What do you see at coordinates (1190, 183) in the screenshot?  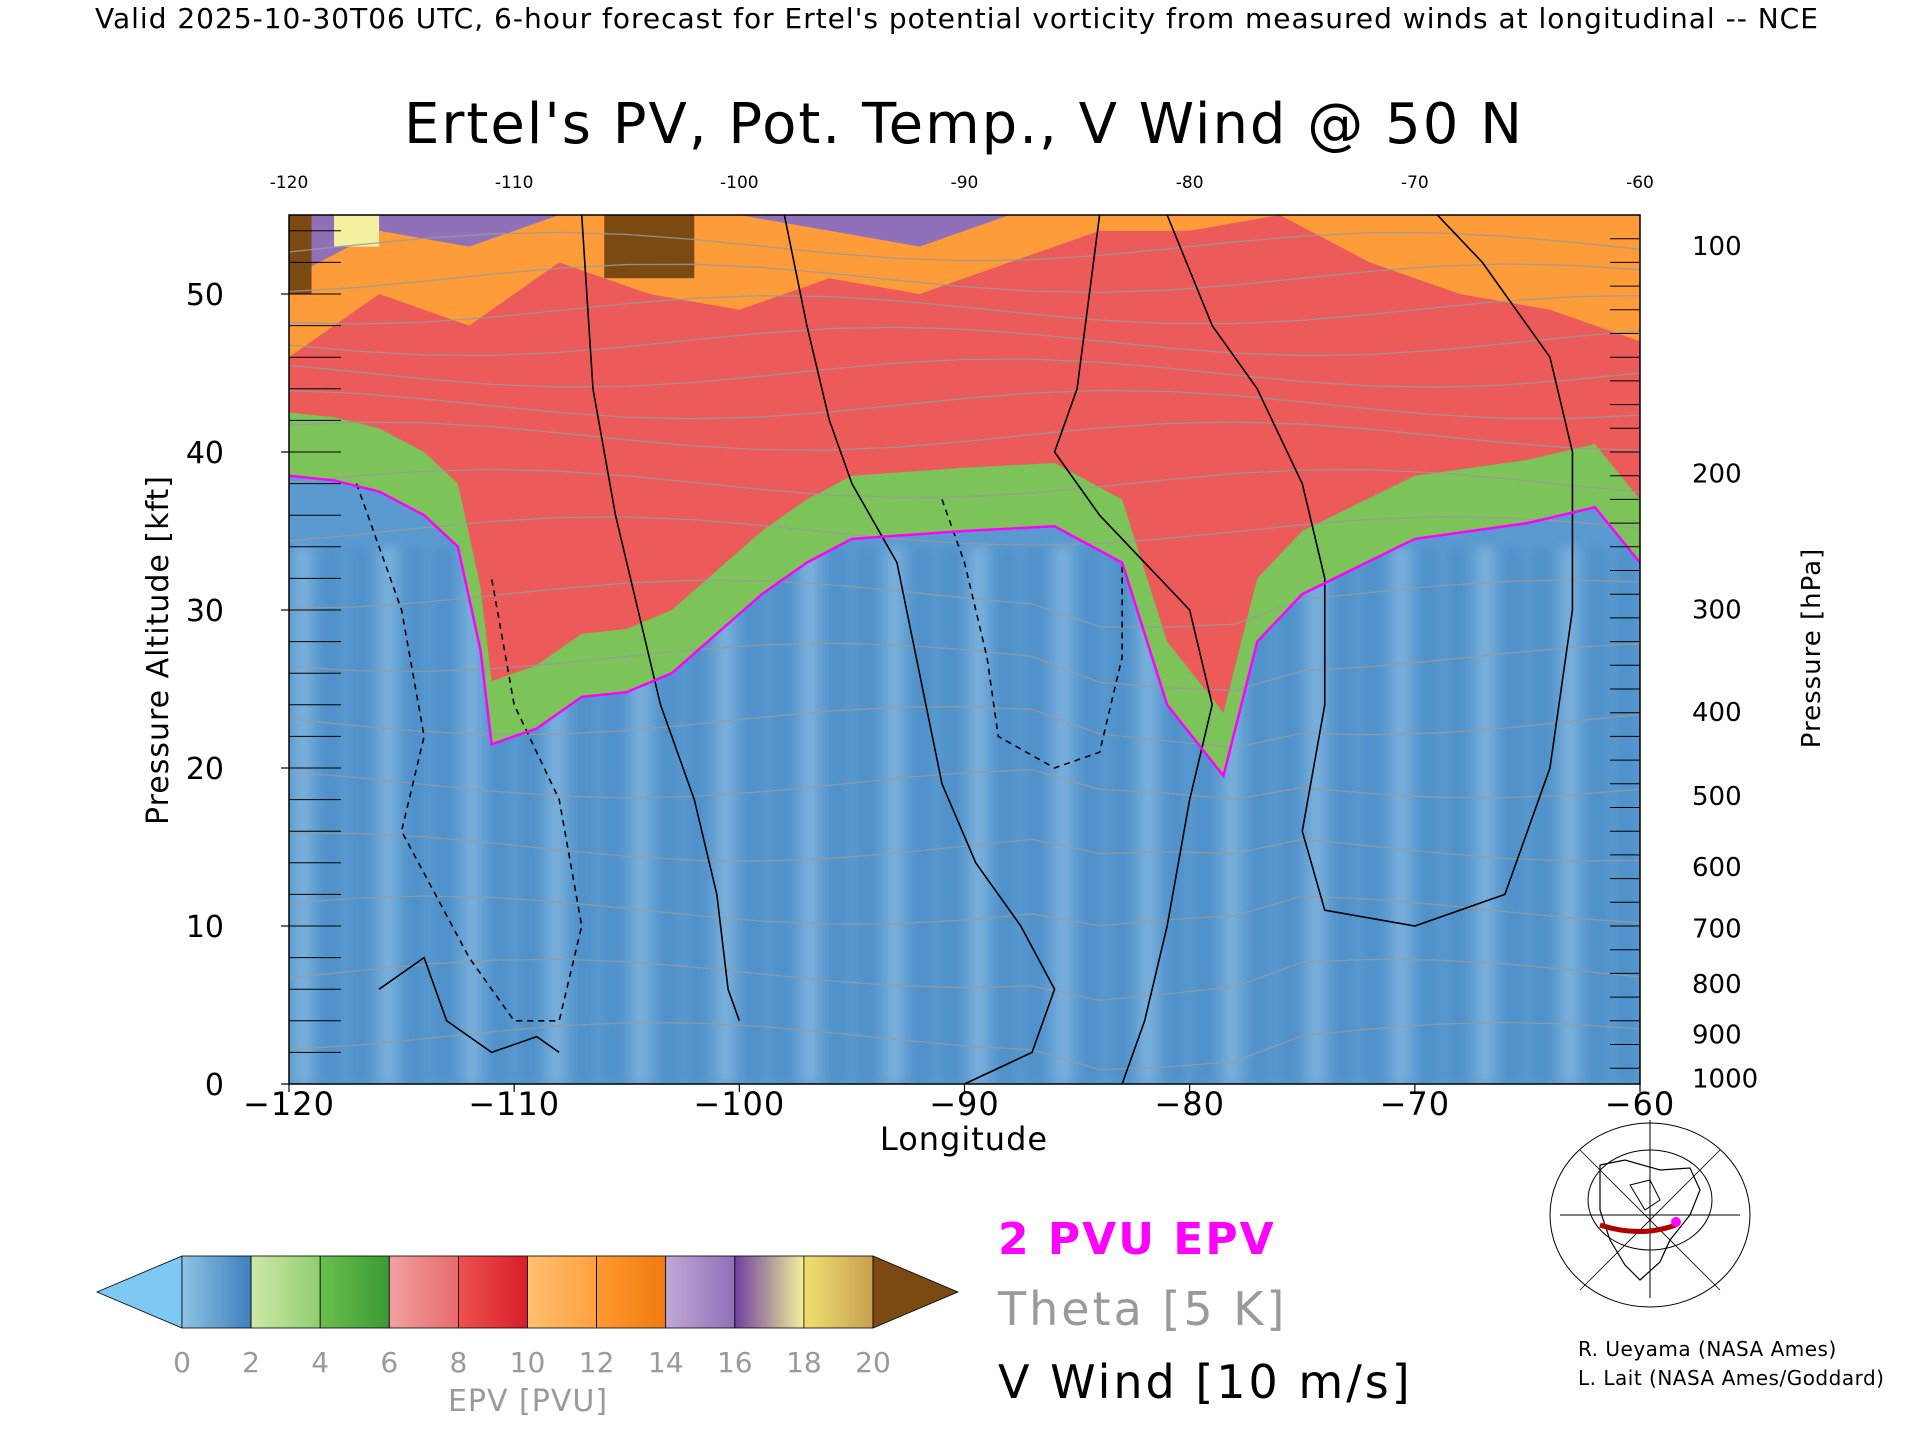 I see `x-top-tick-label: -80` at bounding box center [1190, 183].